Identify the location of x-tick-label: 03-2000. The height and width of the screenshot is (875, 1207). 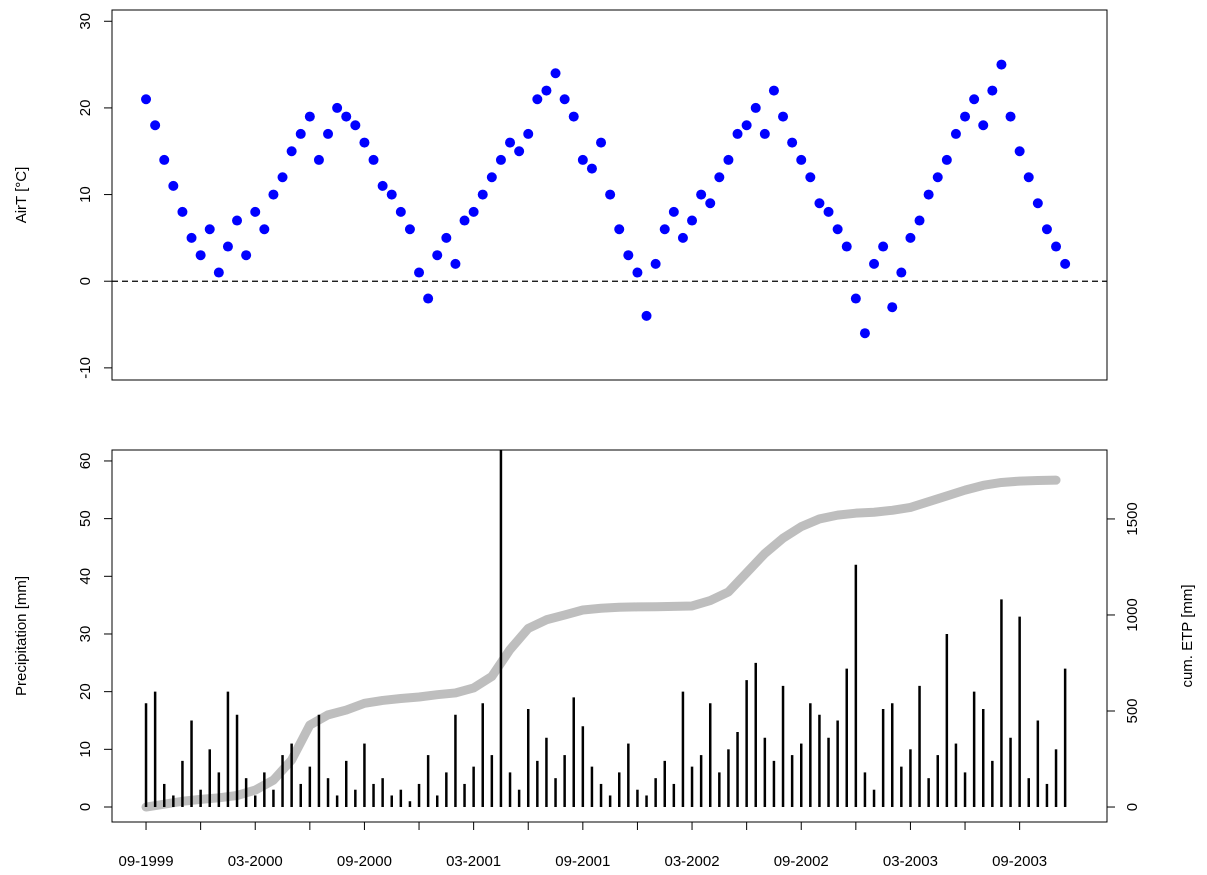
(255, 861).